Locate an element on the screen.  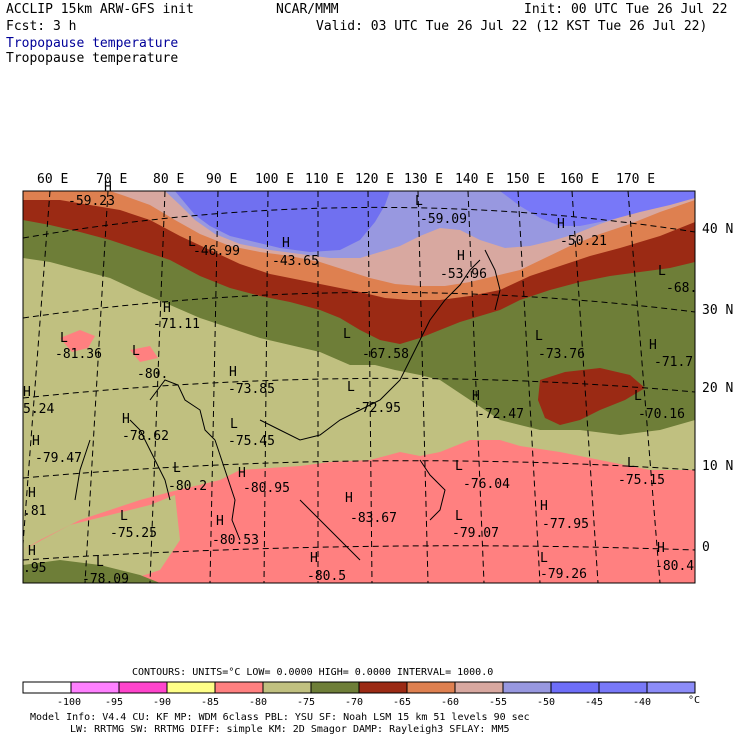
value-label: -59.23 is located at coordinates (91, 201).